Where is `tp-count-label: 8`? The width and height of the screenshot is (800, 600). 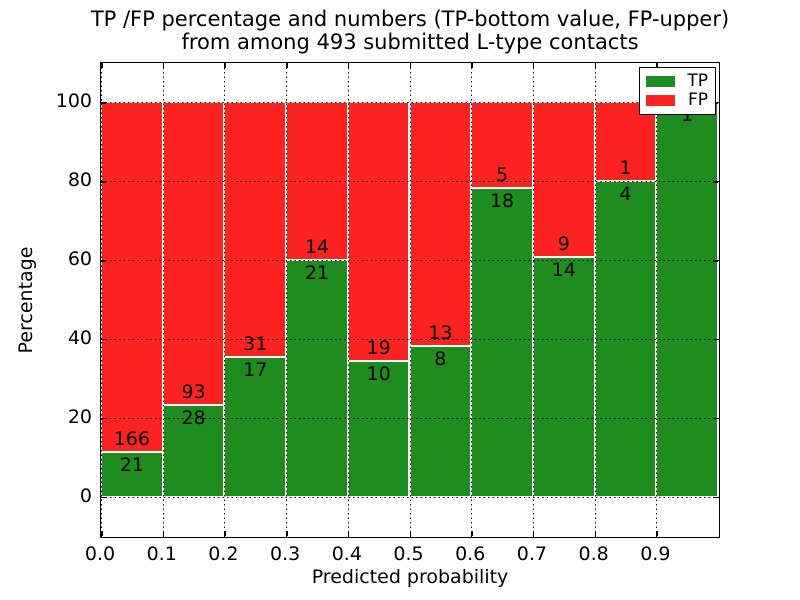 tp-count-label: 8 is located at coordinates (440, 359).